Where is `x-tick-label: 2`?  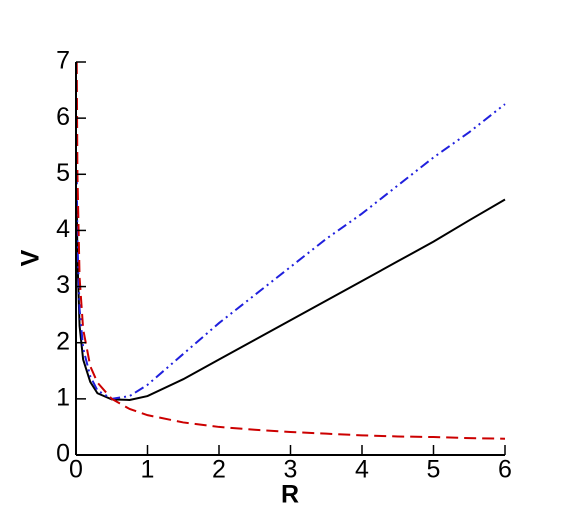
x-tick-label: 2 is located at coordinates (219, 470).